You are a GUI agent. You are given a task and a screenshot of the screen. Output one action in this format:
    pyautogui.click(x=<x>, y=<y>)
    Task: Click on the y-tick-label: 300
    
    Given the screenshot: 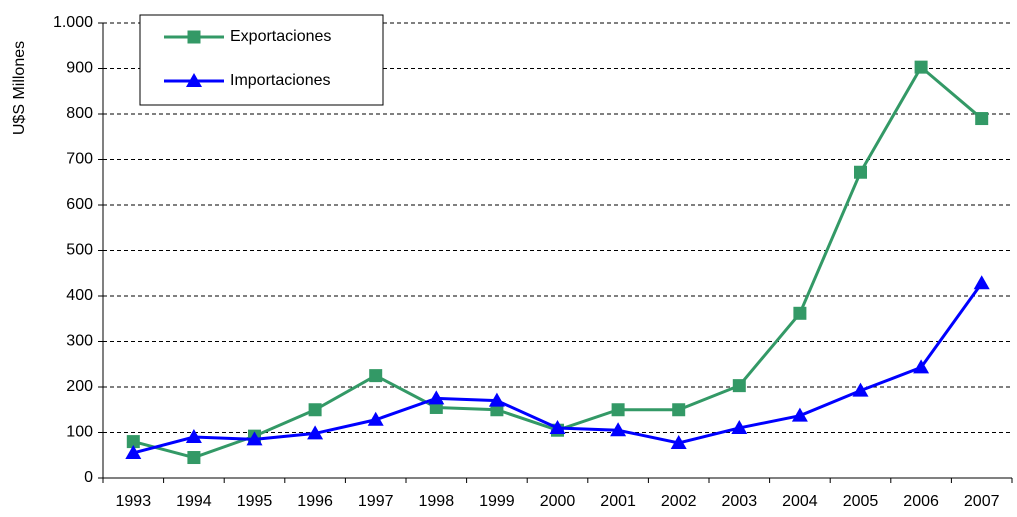 What is the action you would take?
    pyautogui.click(x=79, y=341)
    